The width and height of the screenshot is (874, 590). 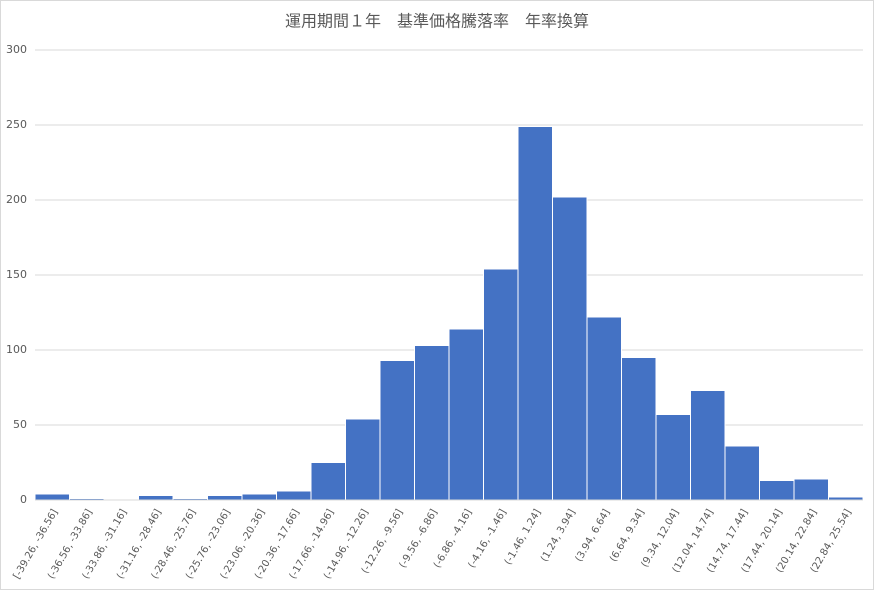 What do you see at coordinates (23, 499) in the screenshot?
I see `y-tick-label: 0` at bounding box center [23, 499].